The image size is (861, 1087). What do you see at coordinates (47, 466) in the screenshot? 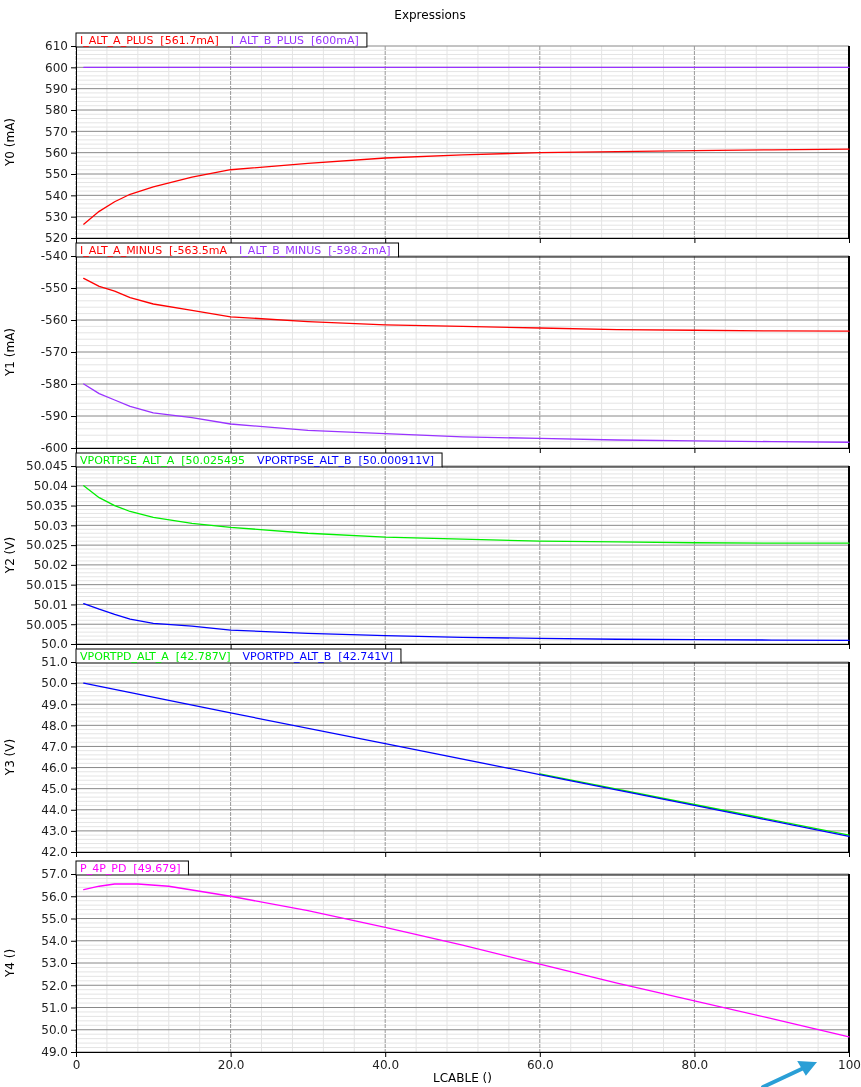
I see `y-tick-label: 50.045` at bounding box center [47, 466].